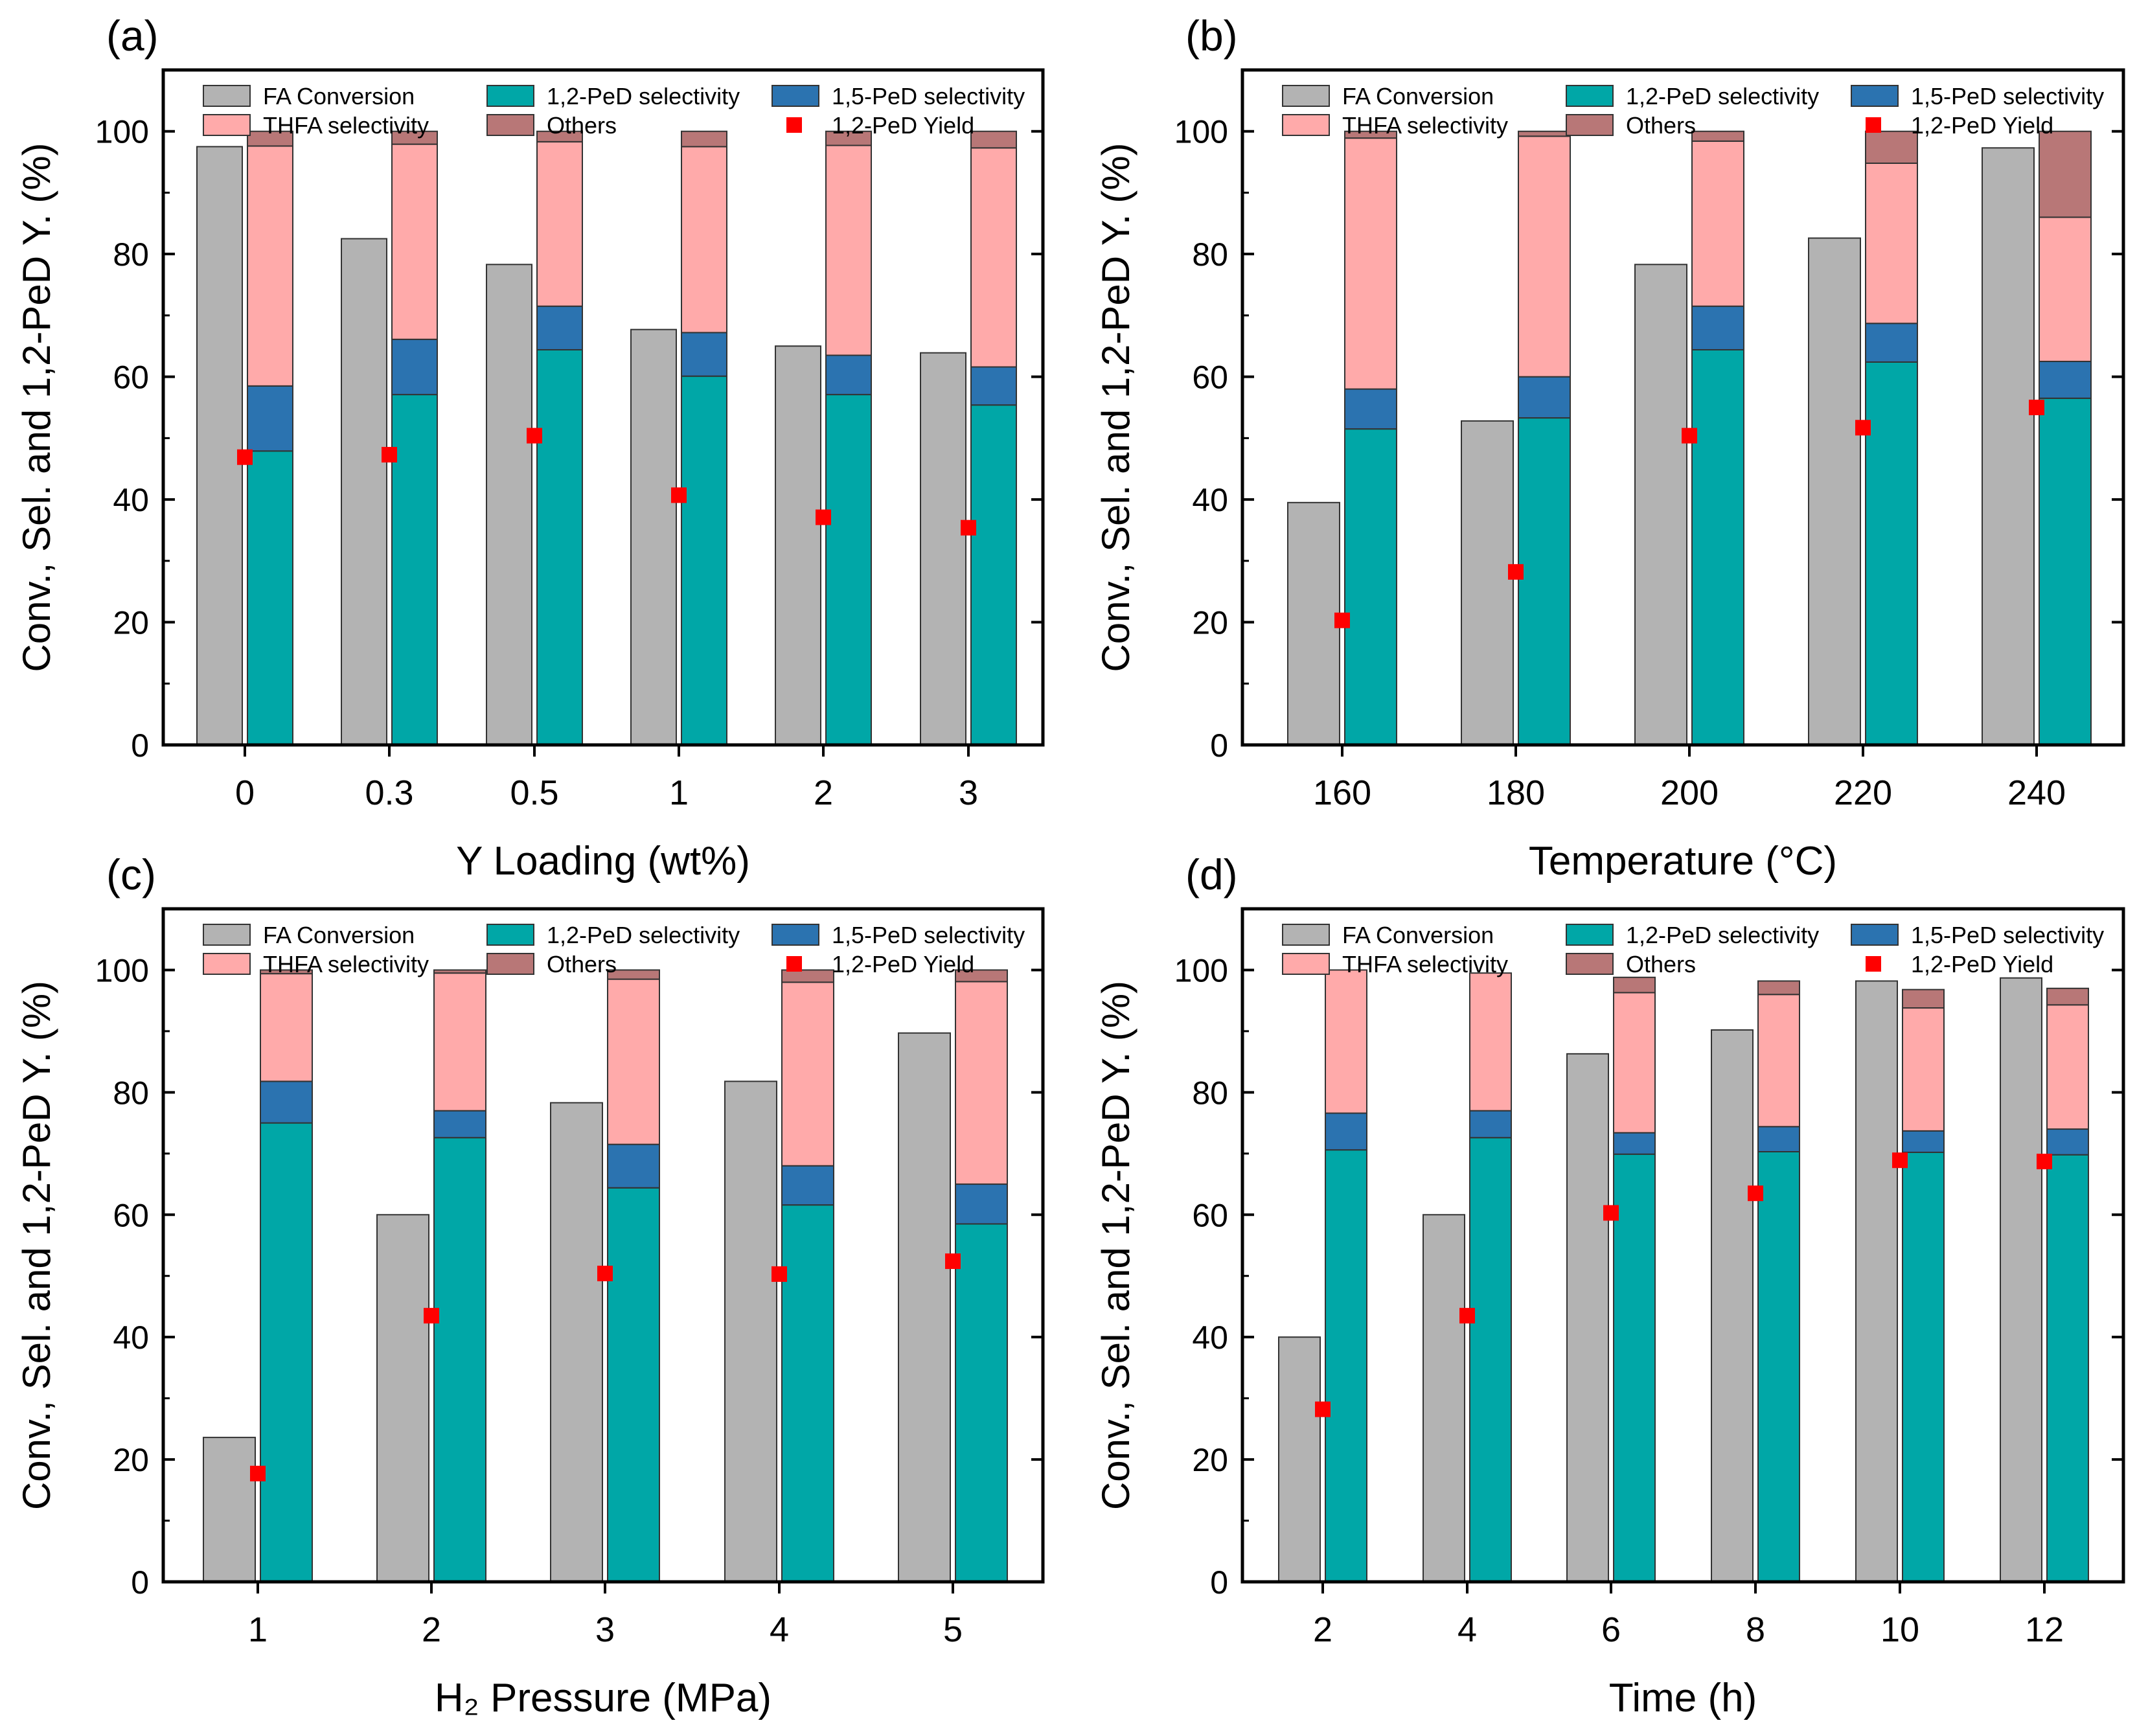 This screenshot has height=1736, width=2137. I want to click on x-tick-label: 200, so click(1689, 793).